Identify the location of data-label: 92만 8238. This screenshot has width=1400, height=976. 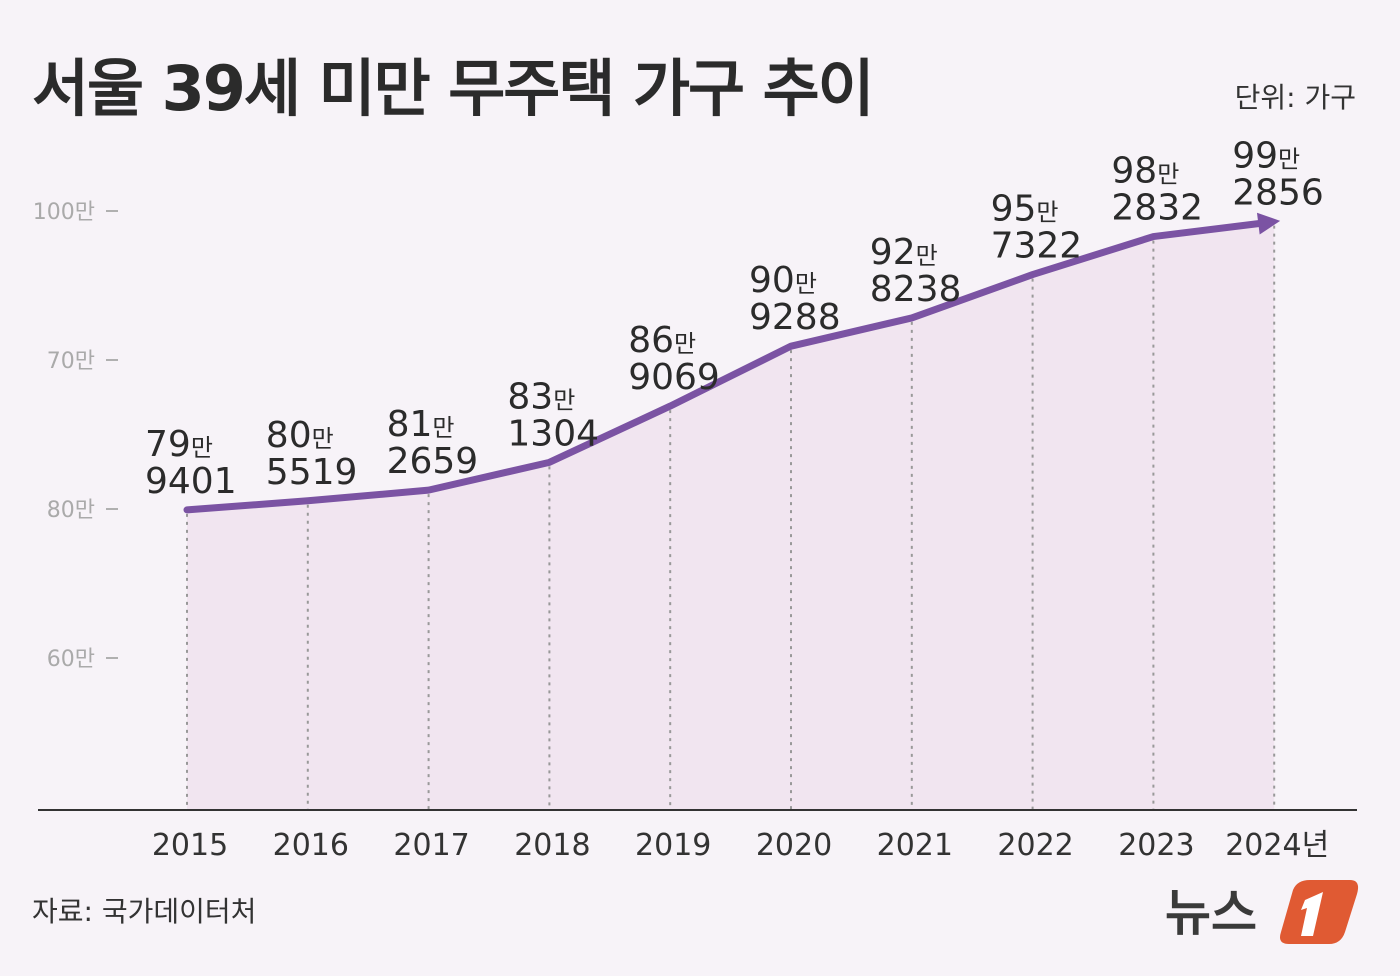
(916, 271).